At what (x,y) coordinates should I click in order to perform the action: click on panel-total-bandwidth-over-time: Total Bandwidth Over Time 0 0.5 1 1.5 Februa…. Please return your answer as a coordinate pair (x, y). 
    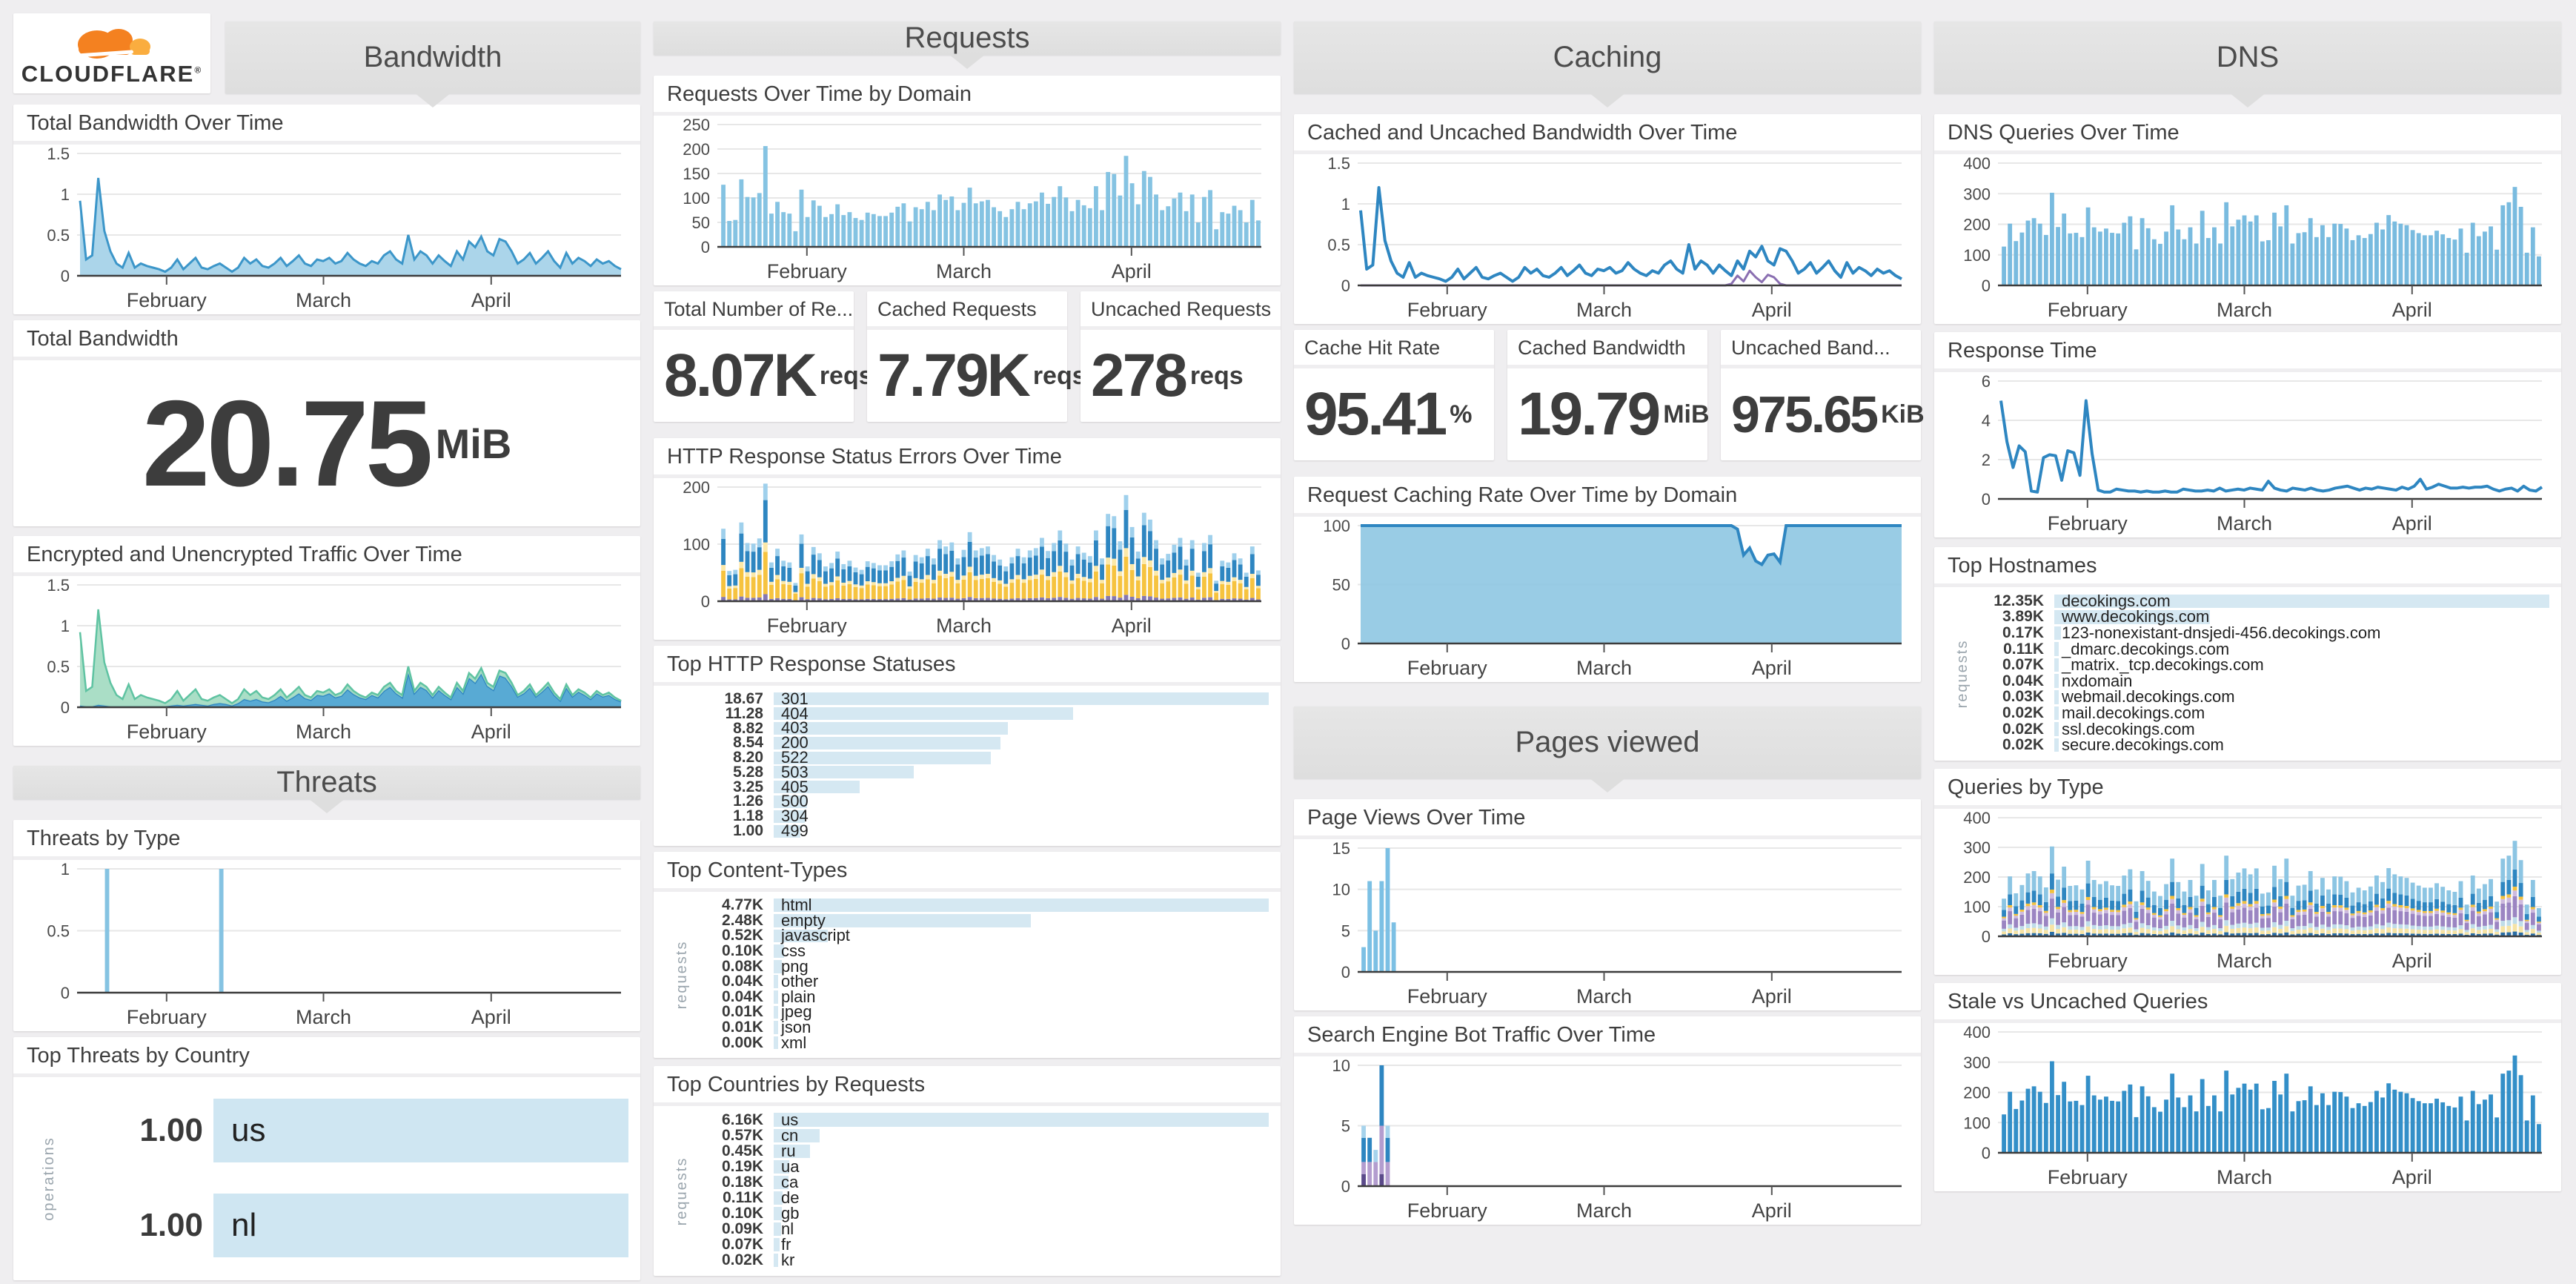
    Looking at the image, I should click on (326, 209).